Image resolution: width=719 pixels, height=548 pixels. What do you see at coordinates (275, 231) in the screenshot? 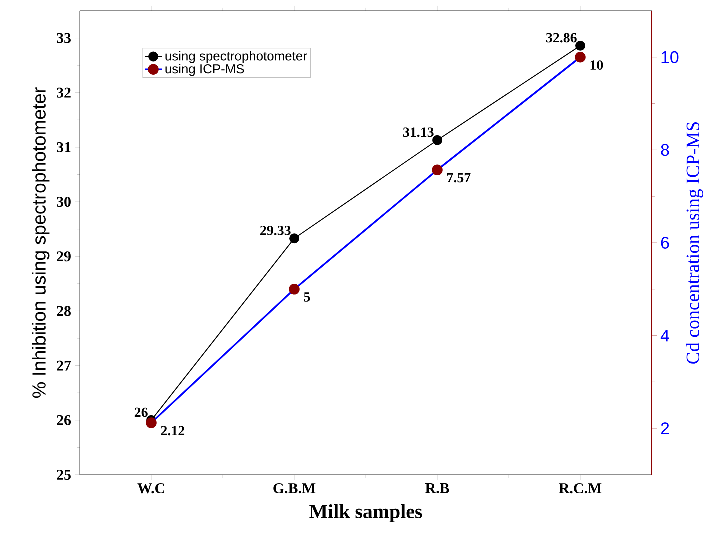
I see `data-label: 29.33` at bounding box center [275, 231].